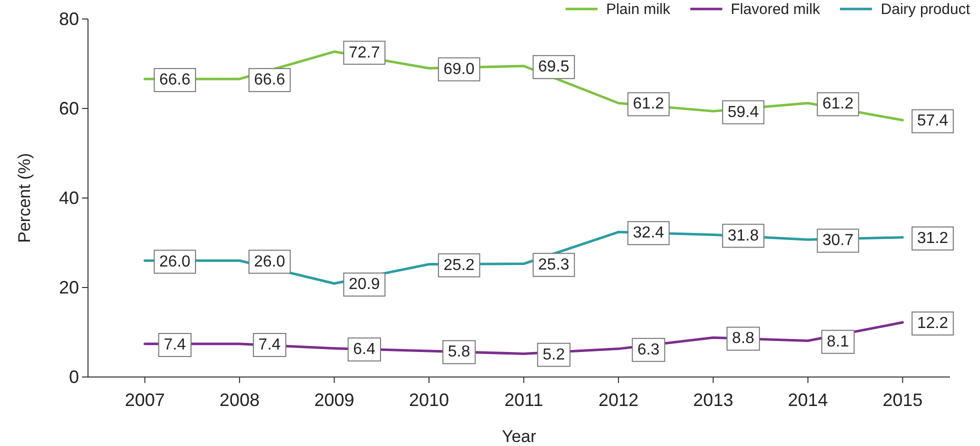 Image resolution: width=980 pixels, height=446 pixels. I want to click on data-label: 31.8, so click(743, 235).